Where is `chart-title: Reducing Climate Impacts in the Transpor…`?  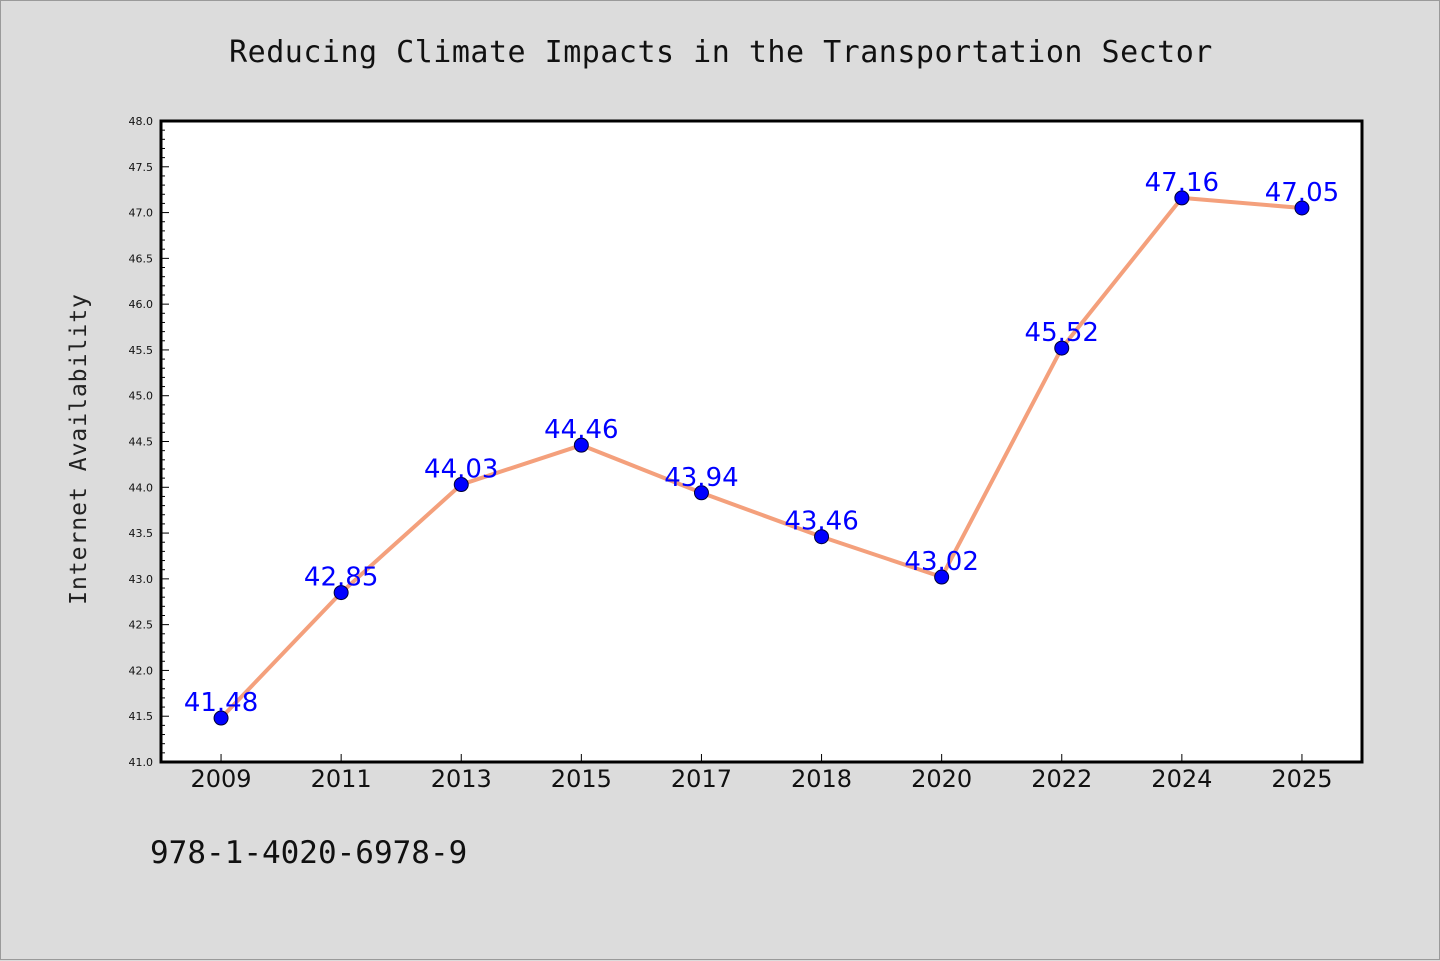 chart-title: Reducing Climate Impacts in the Transpor… is located at coordinates (721, 52).